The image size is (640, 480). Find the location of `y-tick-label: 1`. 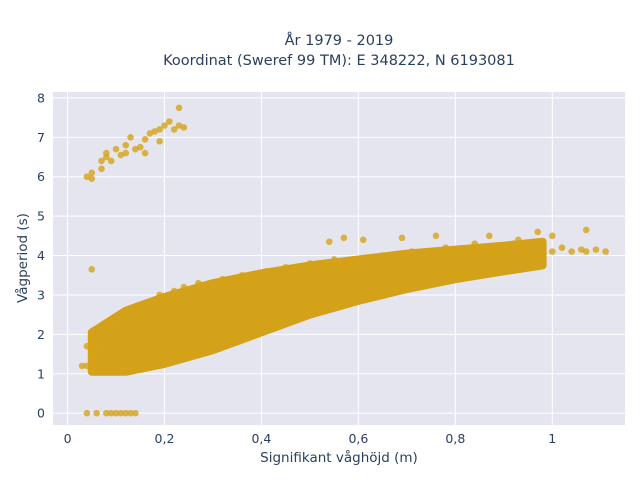

y-tick-label: 1 is located at coordinates (41, 373).